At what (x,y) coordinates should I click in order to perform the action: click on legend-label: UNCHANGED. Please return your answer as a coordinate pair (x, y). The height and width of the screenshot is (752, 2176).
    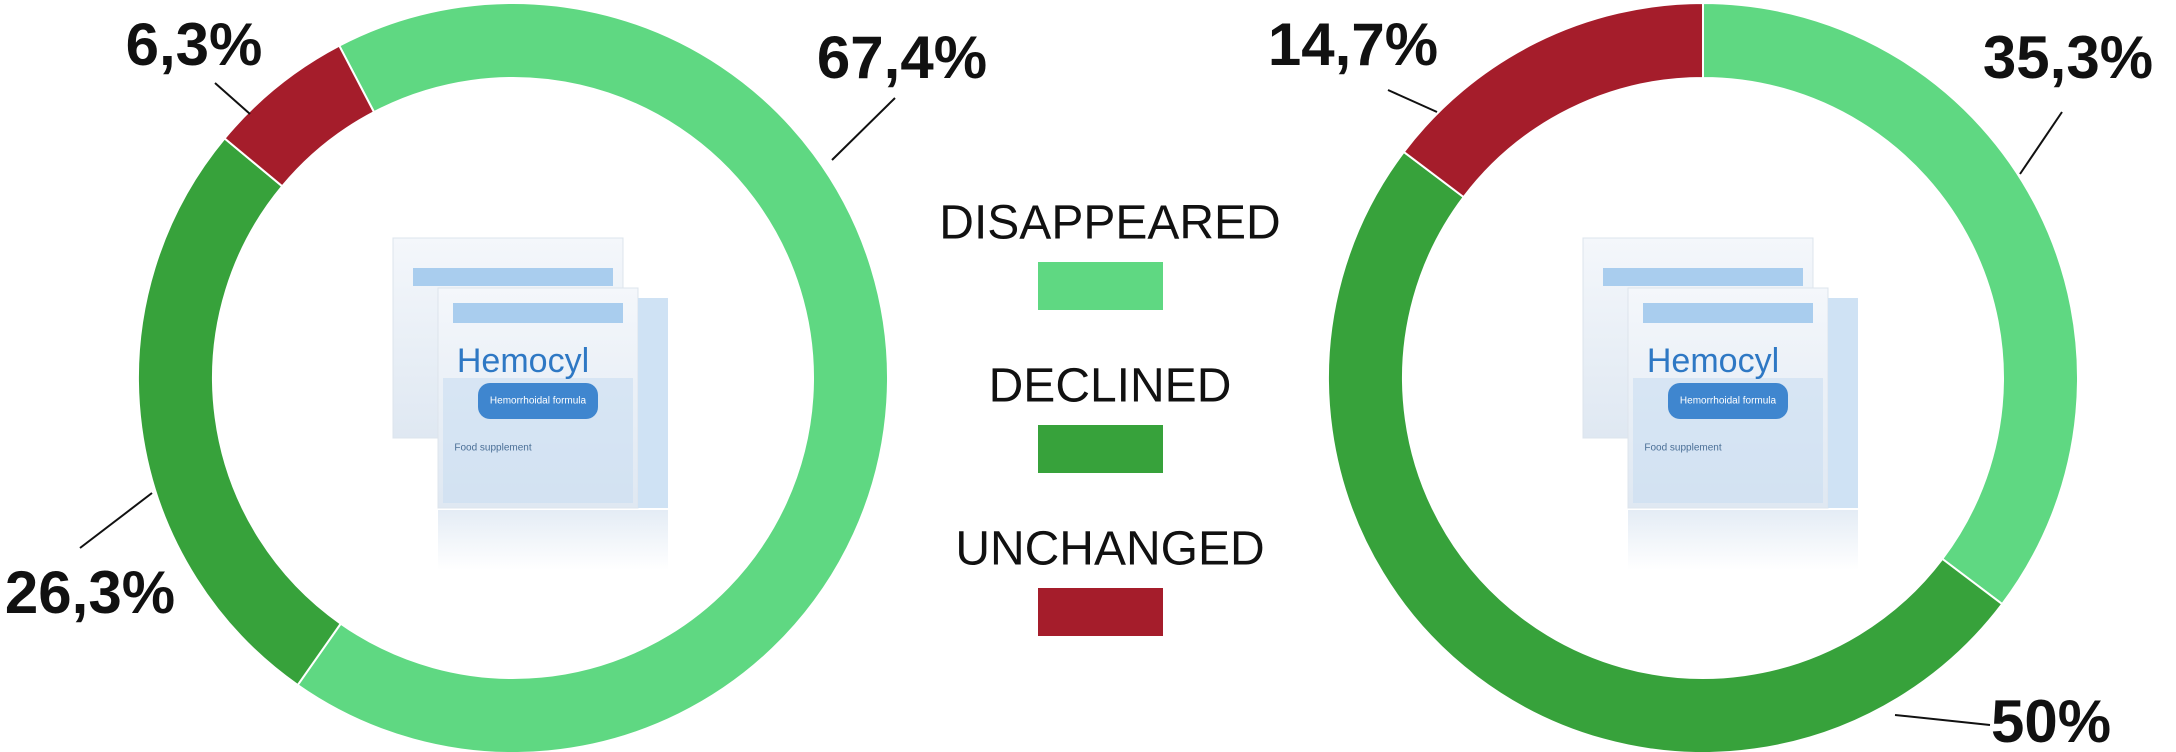
    Looking at the image, I should click on (1109, 549).